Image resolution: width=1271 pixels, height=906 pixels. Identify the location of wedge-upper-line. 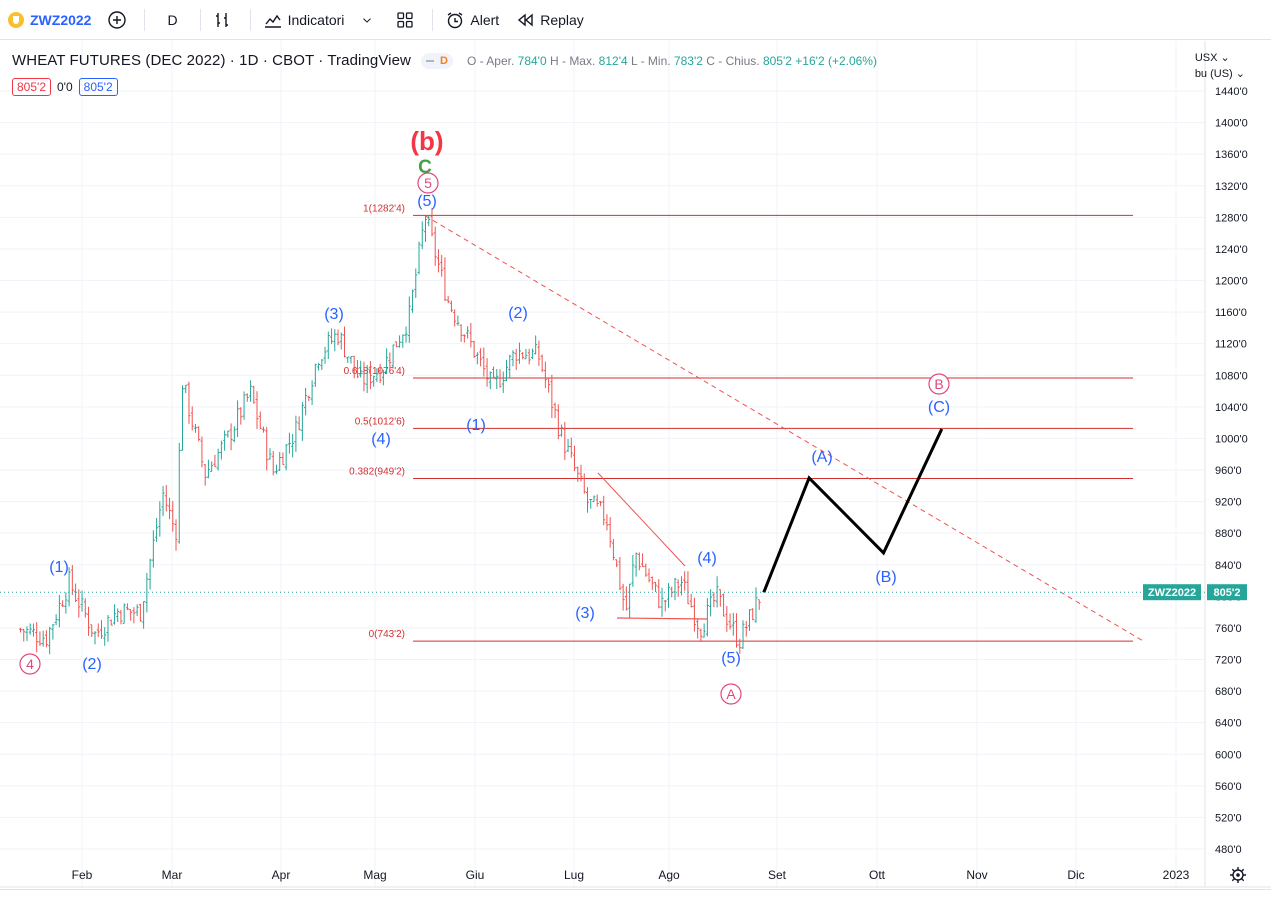
(641, 519).